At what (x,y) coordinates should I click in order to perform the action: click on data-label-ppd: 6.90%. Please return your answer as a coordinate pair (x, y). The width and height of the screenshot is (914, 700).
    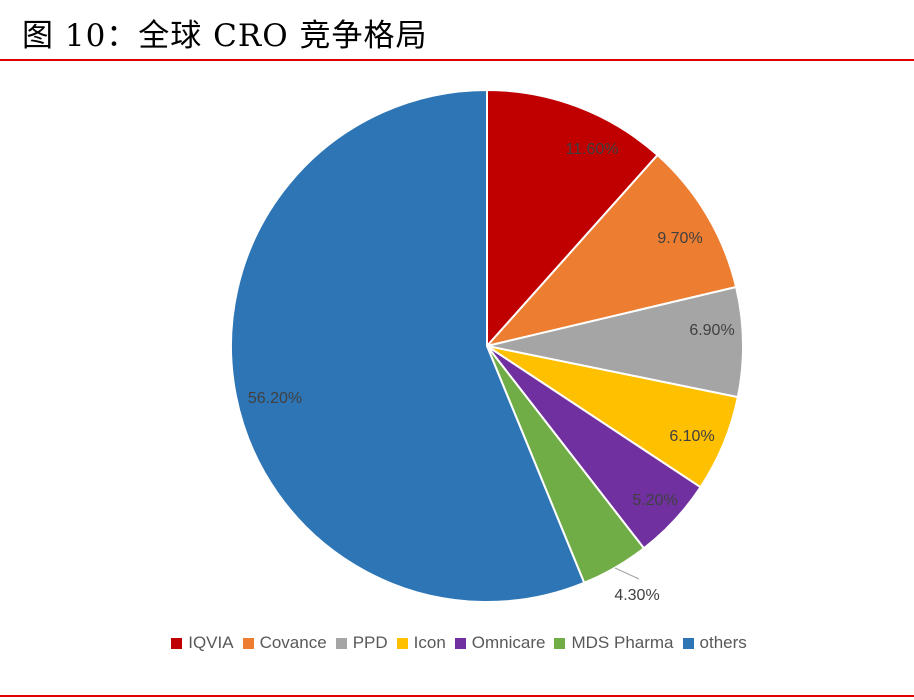
    Looking at the image, I should click on (711, 330).